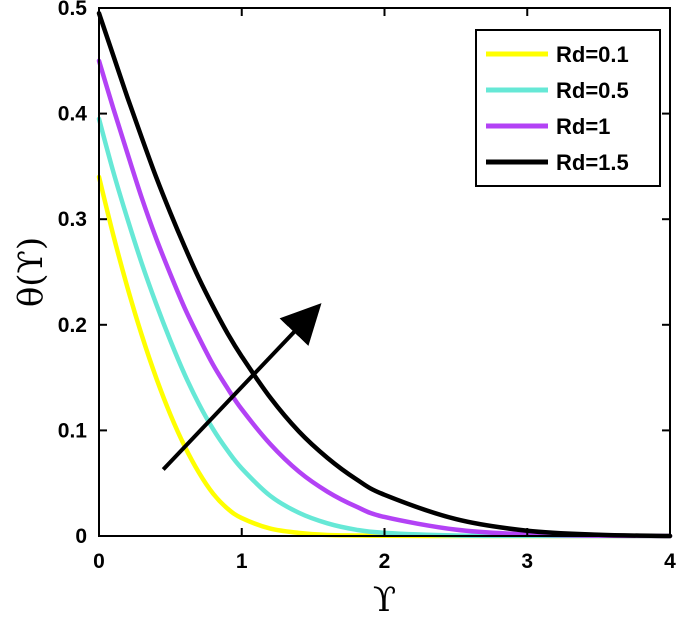  What do you see at coordinates (73, 430) in the screenshot?
I see `y-tick-label: 0.1` at bounding box center [73, 430].